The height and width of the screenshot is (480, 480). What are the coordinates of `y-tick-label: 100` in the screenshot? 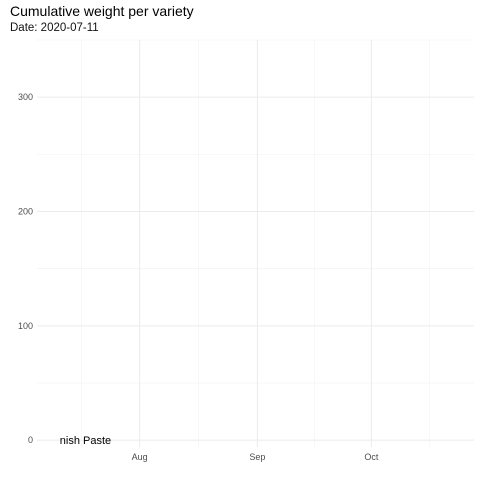 It's located at (25, 326).